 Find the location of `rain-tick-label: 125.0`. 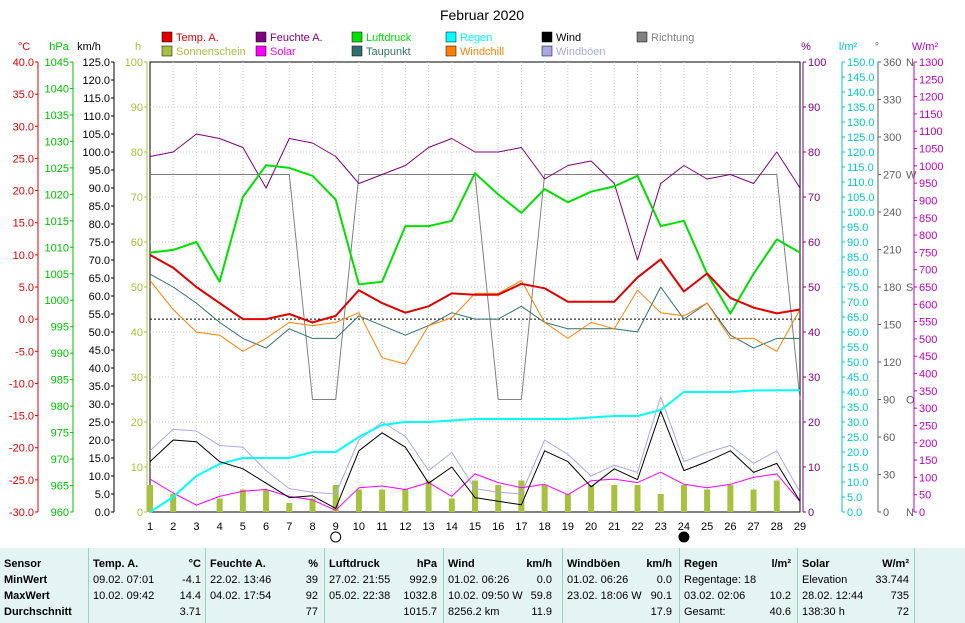

rain-tick-label: 125.0 is located at coordinates (861, 138).